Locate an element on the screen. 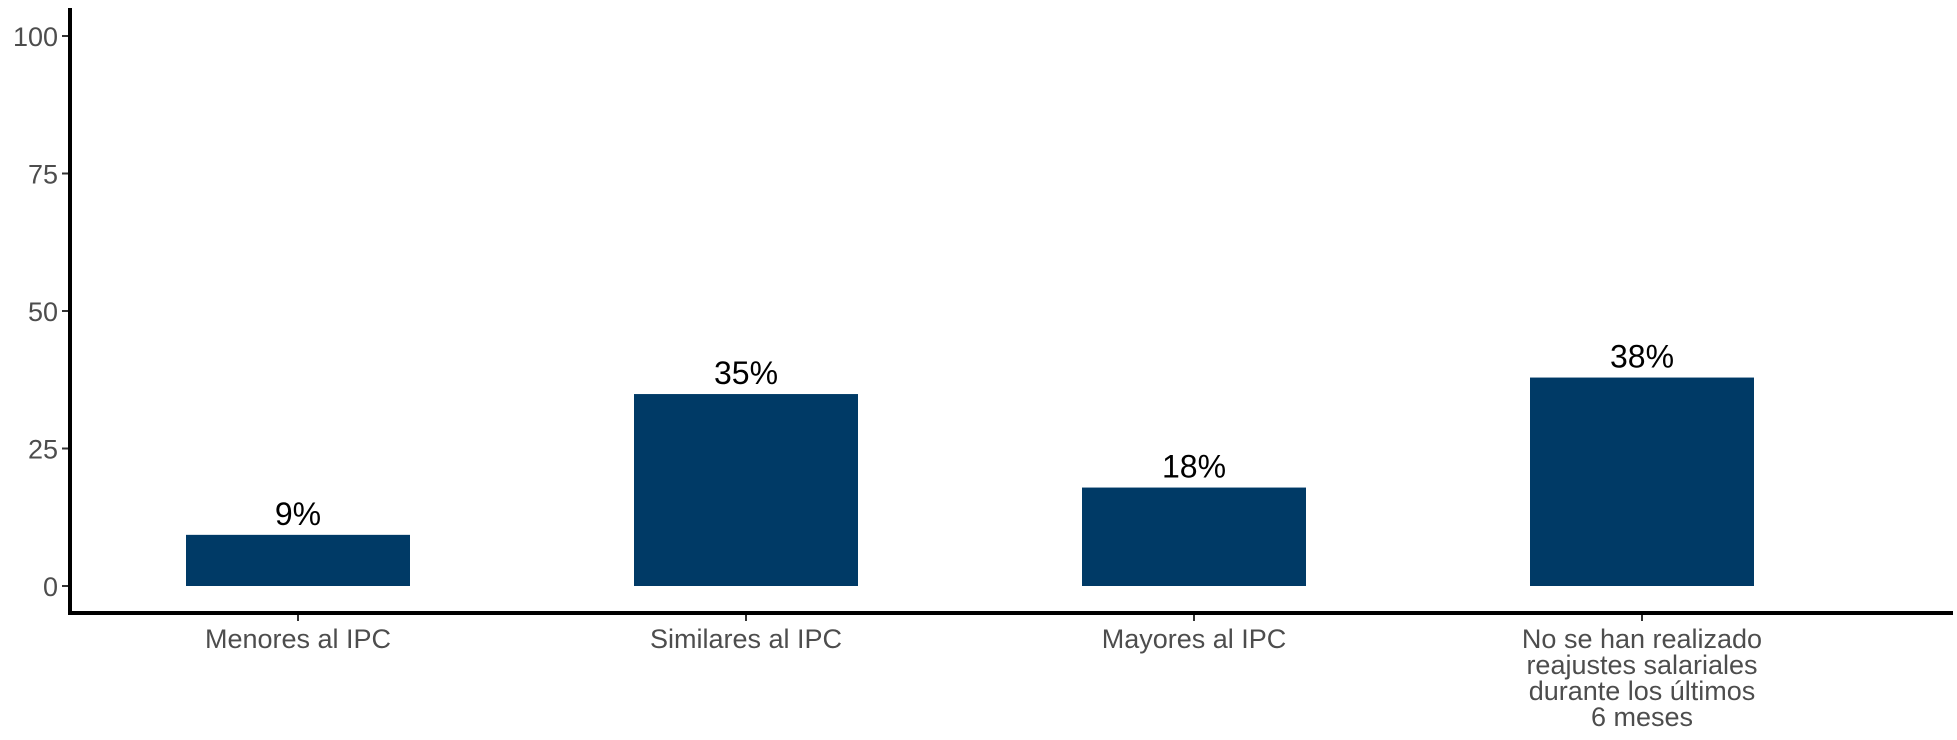 The height and width of the screenshot is (740, 1957). x-tick-label-line: Mayores al IPC is located at coordinates (1194, 639).